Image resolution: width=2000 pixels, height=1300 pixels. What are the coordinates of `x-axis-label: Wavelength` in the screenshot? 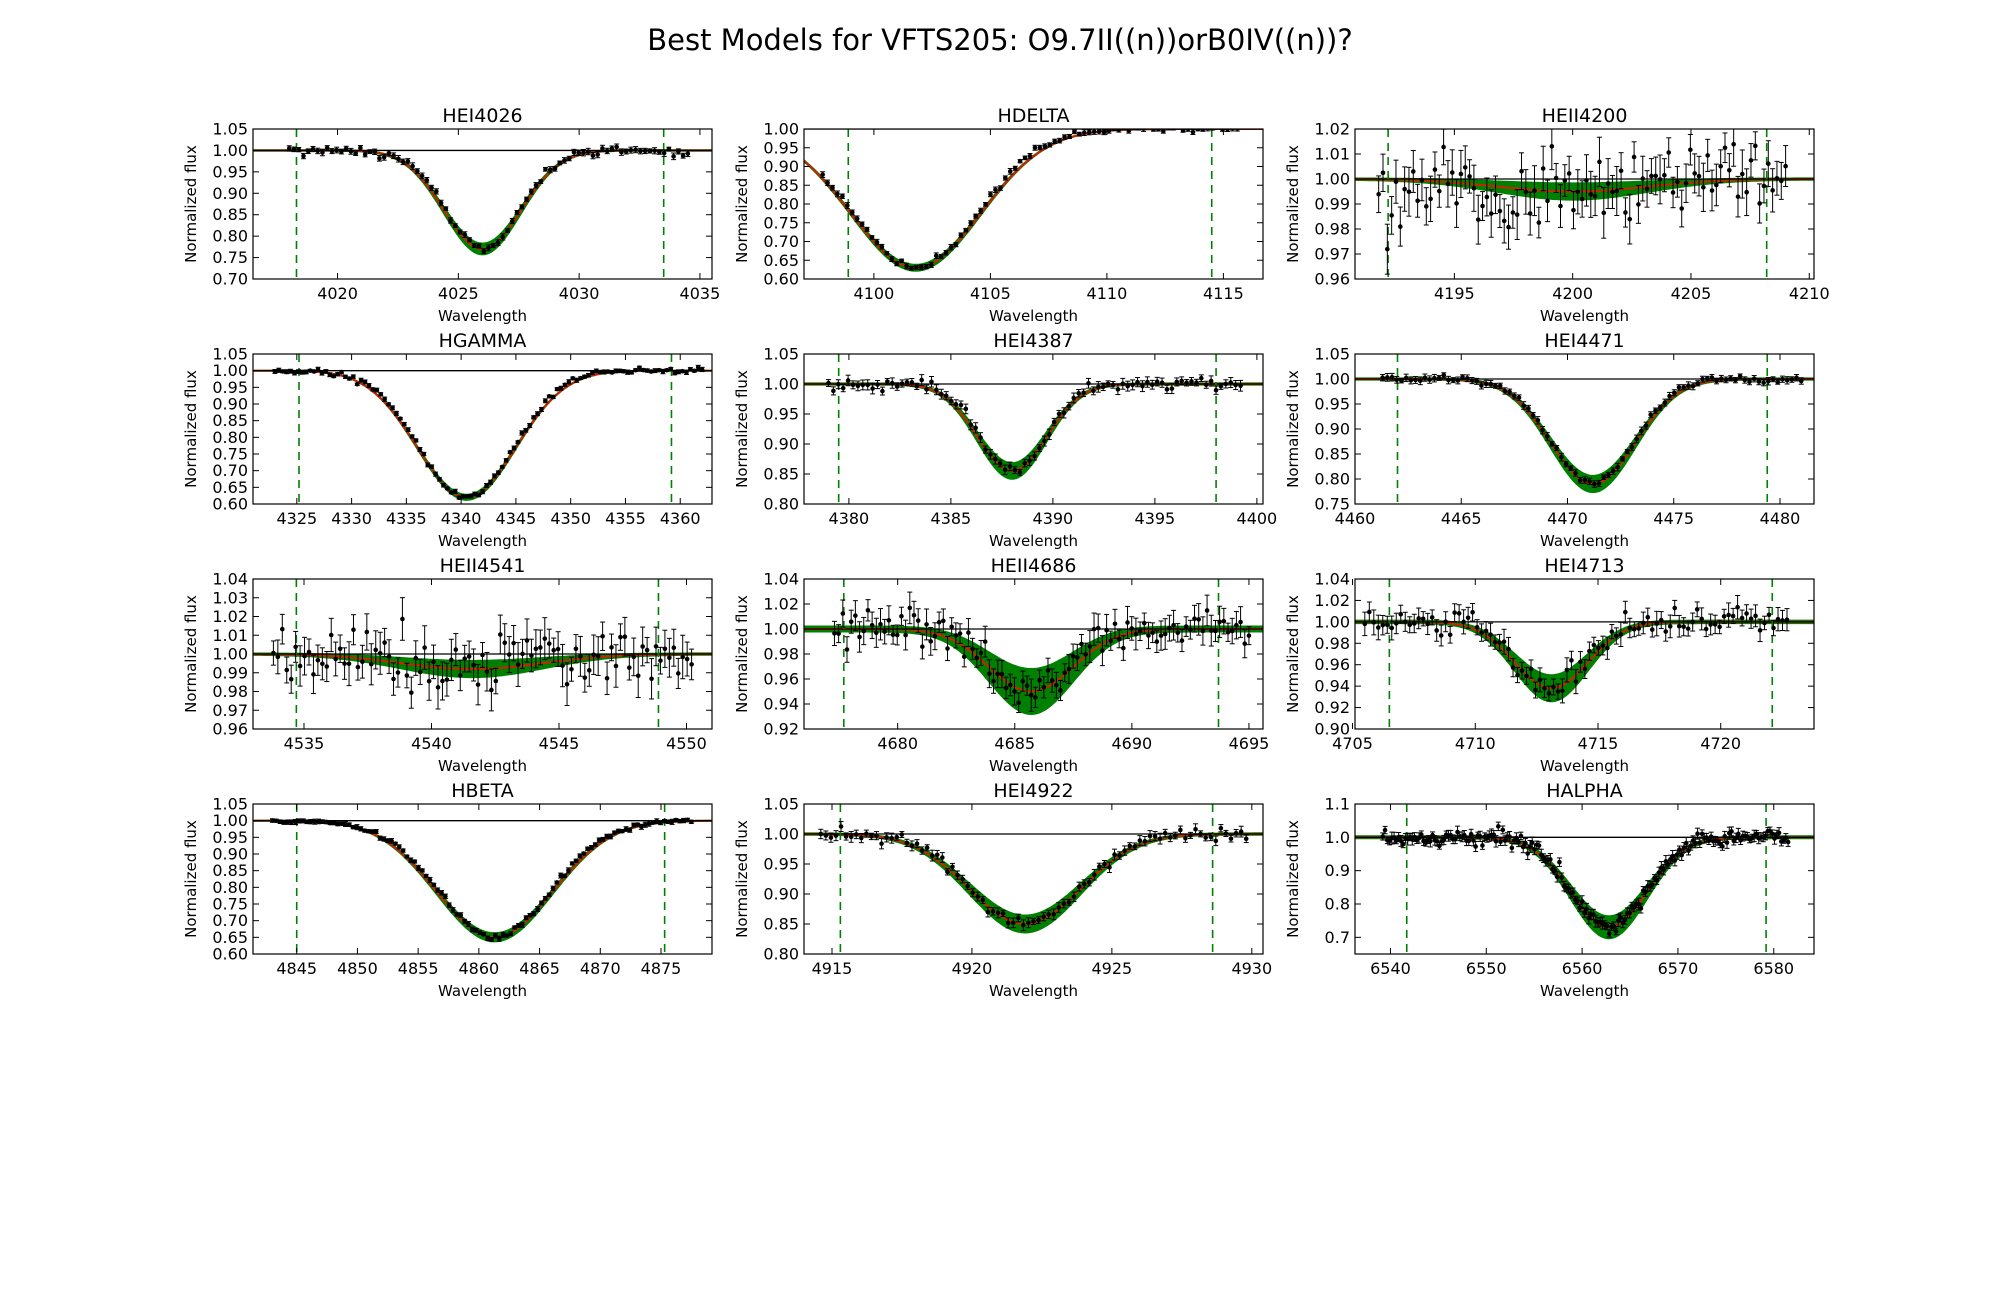 It's located at (1033, 991).